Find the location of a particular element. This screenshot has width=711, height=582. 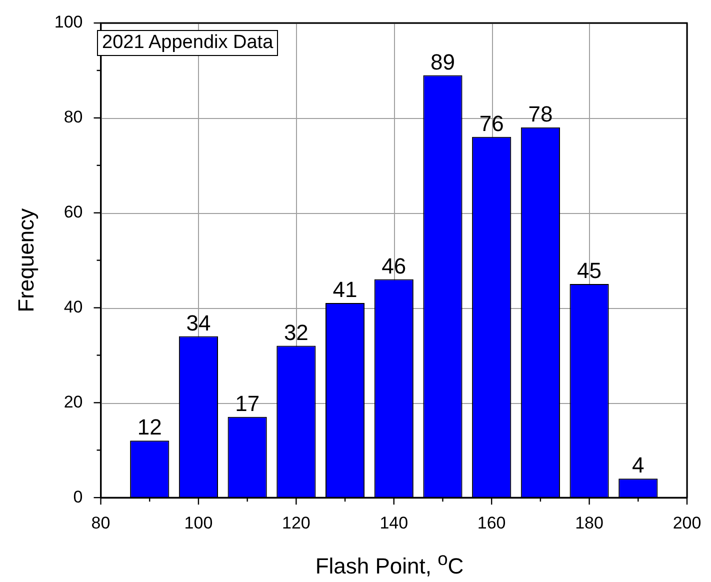

data-label: 4 is located at coordinates (638, 465).